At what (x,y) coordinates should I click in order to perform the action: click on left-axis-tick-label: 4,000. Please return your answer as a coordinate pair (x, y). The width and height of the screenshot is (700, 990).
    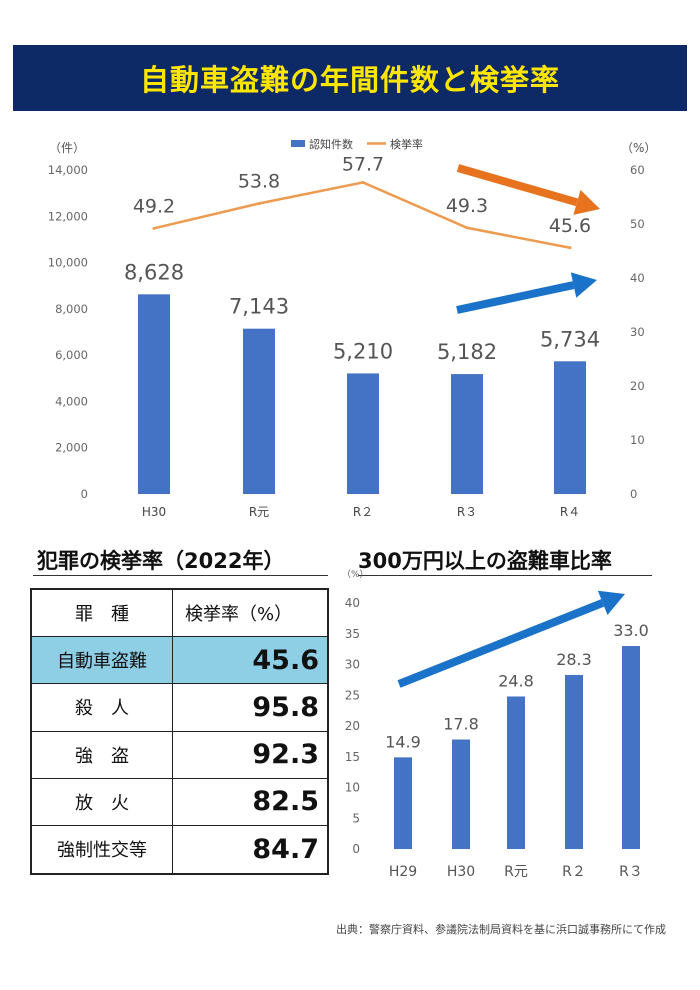
    Looking at the image, I should click on (71, 401).